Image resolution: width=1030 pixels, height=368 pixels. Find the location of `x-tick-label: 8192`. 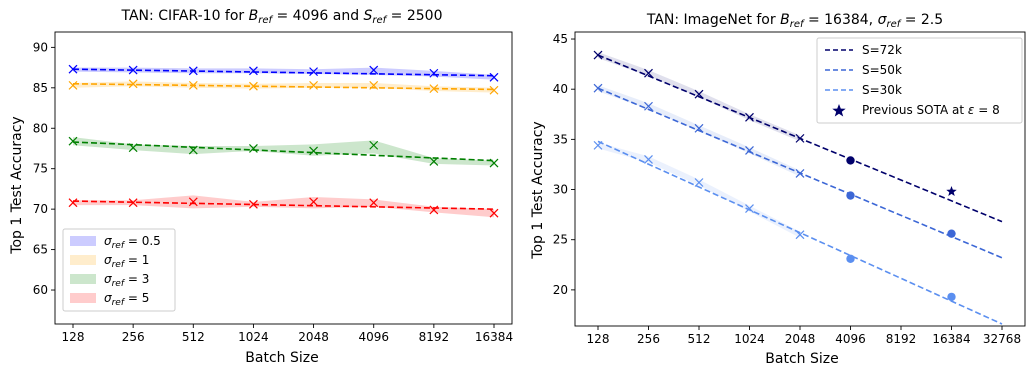

x-tick-label: 8192 is located at coordinates (434, 337).